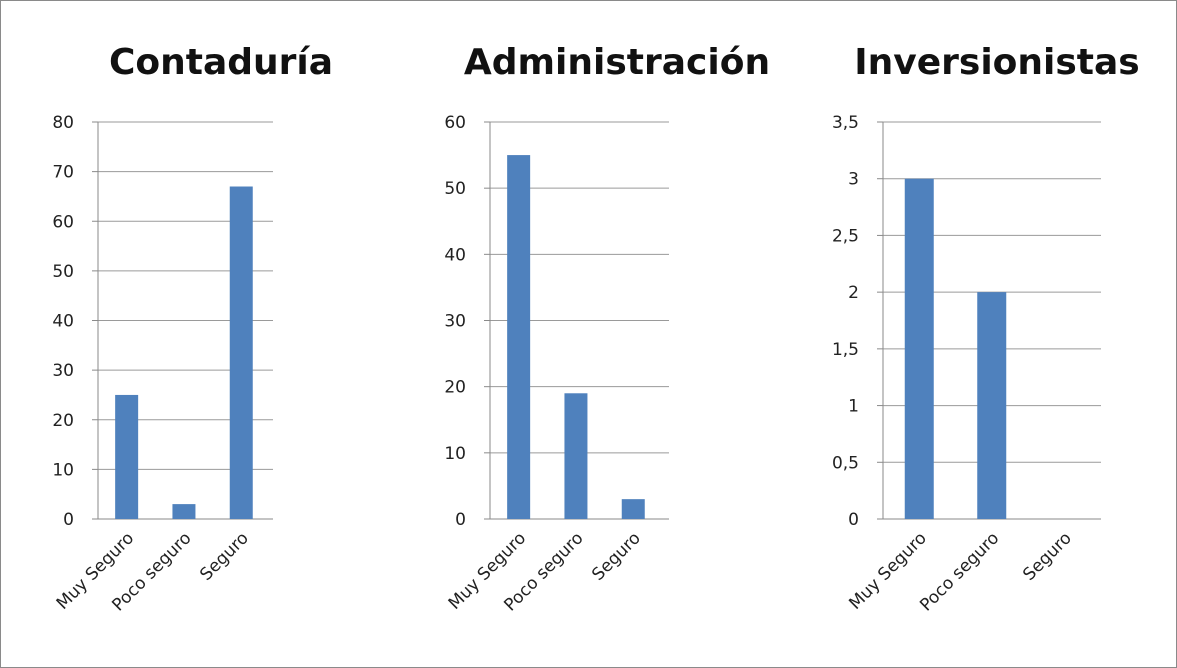  I want to click on chart-title: Inversionistas, so click(997, 62).